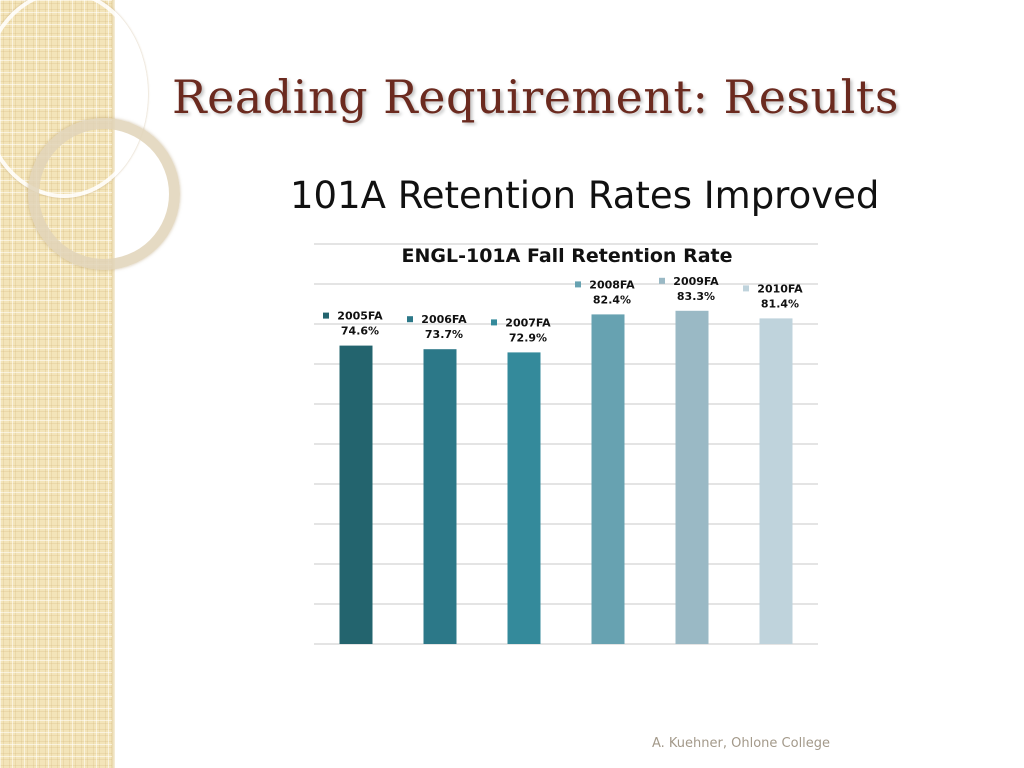 Image resolution: width=1024 pixels, height=768 pixels. Describe the element at coordinates (608, 479) in the screenshot. I see `bar-2008FA` at that location.